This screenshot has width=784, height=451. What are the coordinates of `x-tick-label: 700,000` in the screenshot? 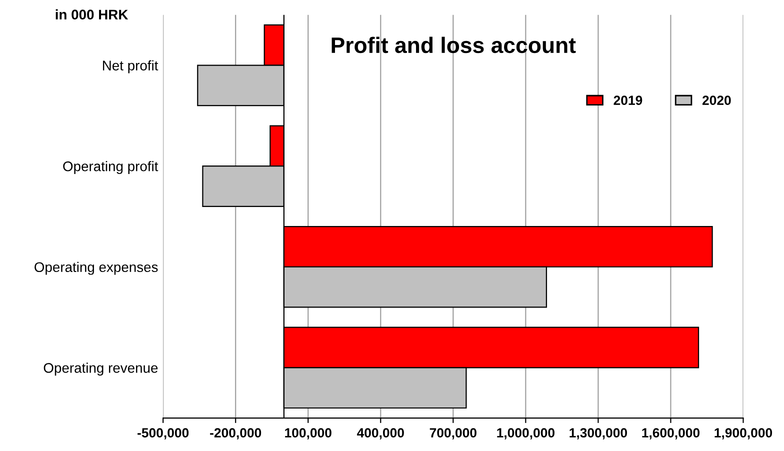 It's located at (453, 434).